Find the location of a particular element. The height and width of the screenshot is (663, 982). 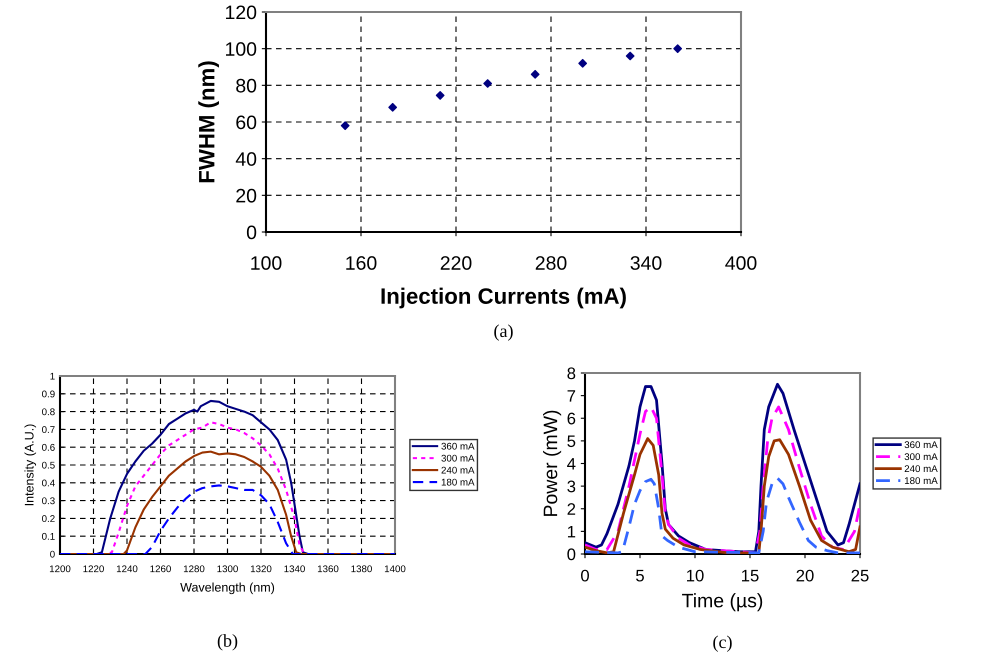

x-tick-label: 1300 is located at coordinates (227, 568).